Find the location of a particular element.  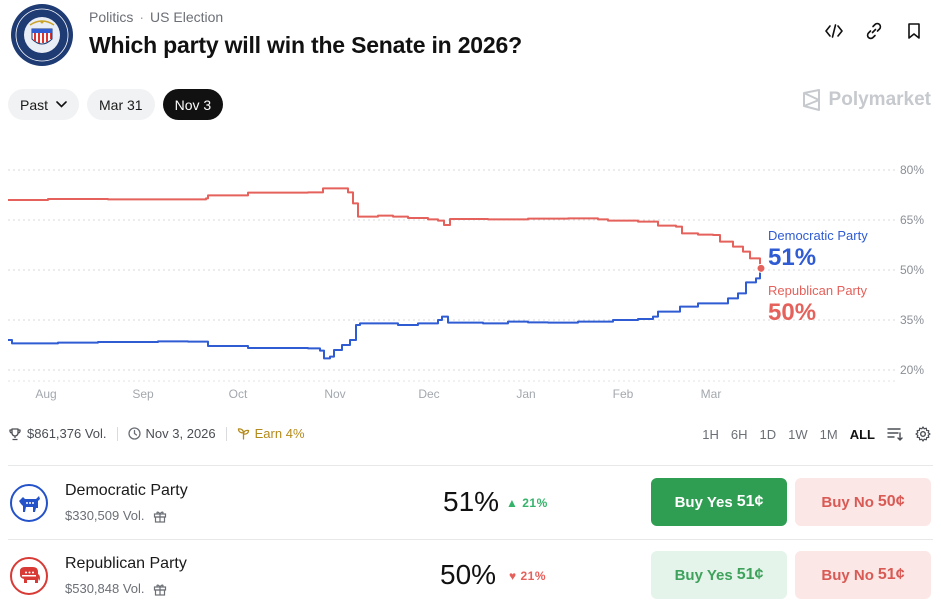

buy-no-button: Buy No 50¢ is located at coordinates (863, 502).